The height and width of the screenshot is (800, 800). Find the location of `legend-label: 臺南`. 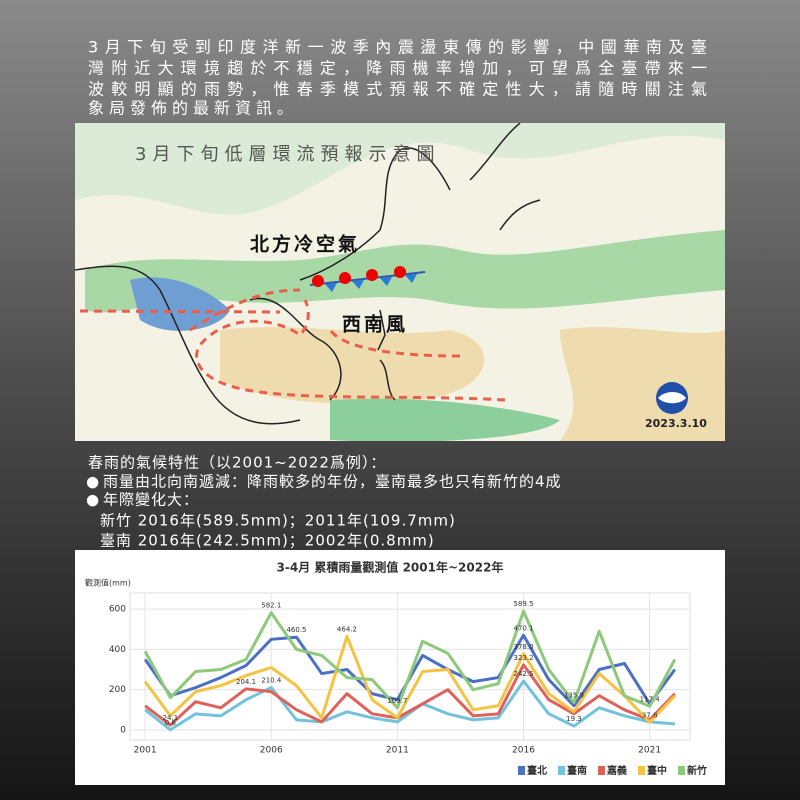

legend-label: 臺南 is located at coordinates (577, 770).